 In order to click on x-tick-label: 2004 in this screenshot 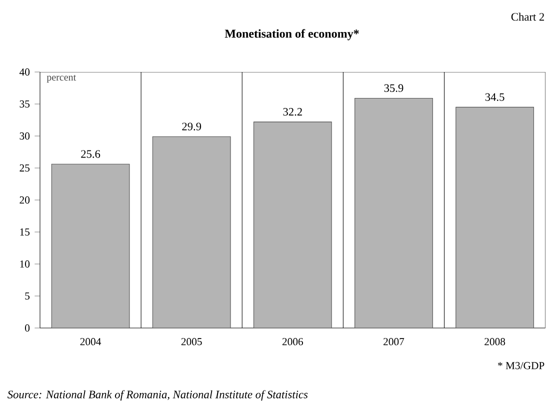, I will do `click(91, 342)`.